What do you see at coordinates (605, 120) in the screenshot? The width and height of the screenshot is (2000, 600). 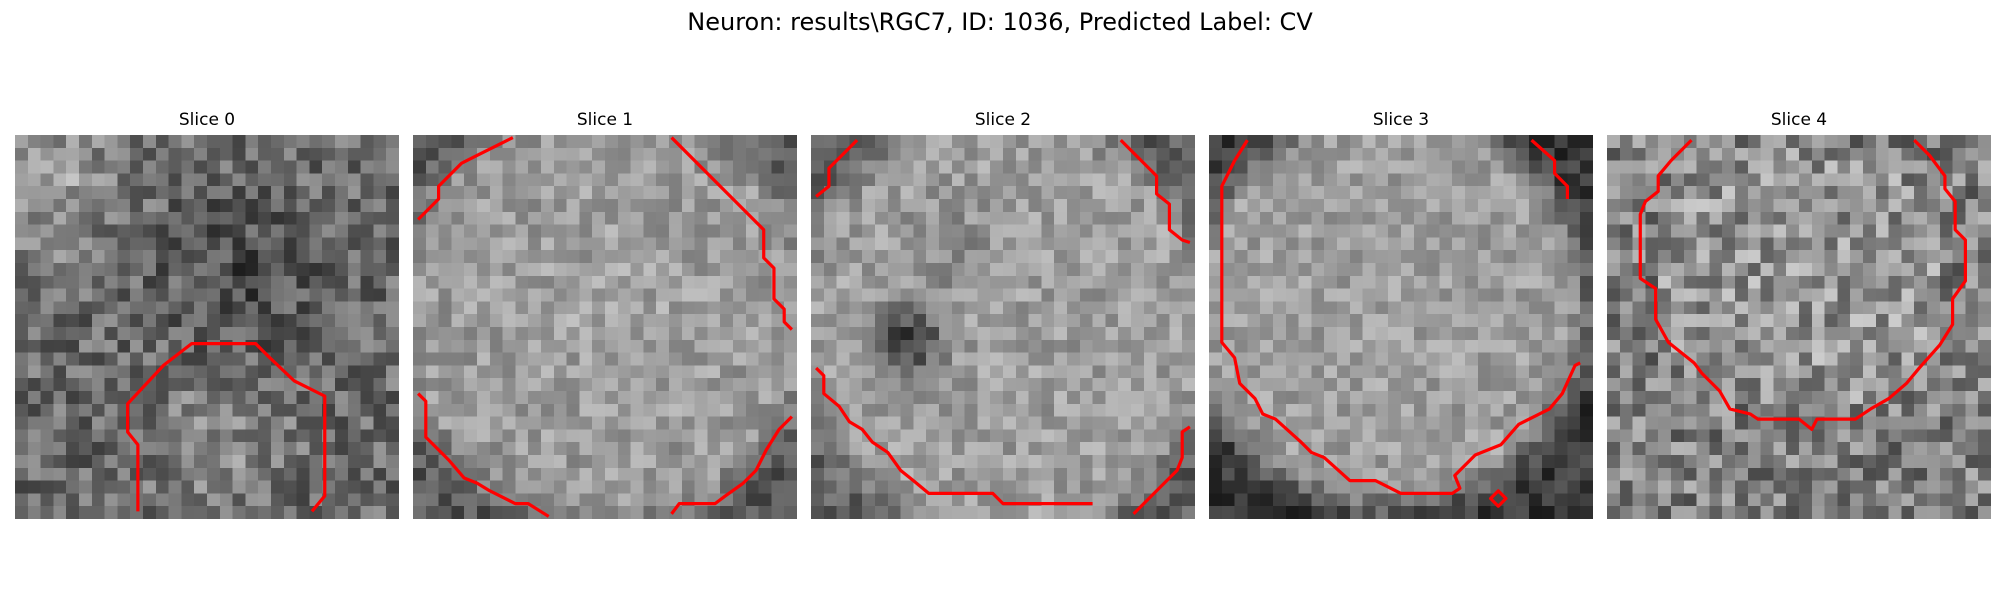 I see `slice-title-1: Slice 1` at bounding box center [605, 120].